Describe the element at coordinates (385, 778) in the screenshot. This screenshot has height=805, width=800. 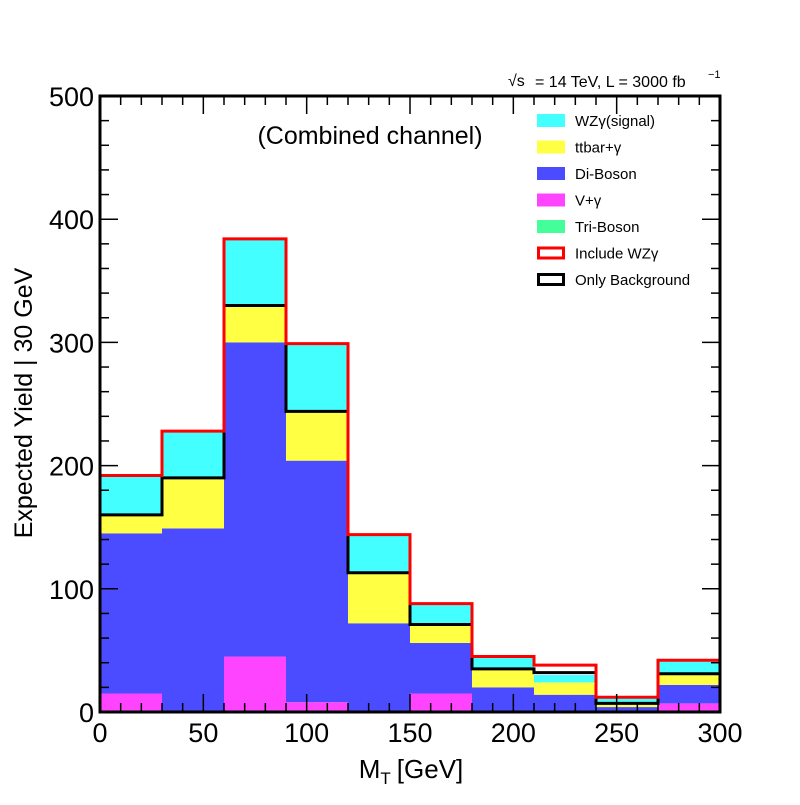
I see `x-axis-label-subscript: T` at that location.